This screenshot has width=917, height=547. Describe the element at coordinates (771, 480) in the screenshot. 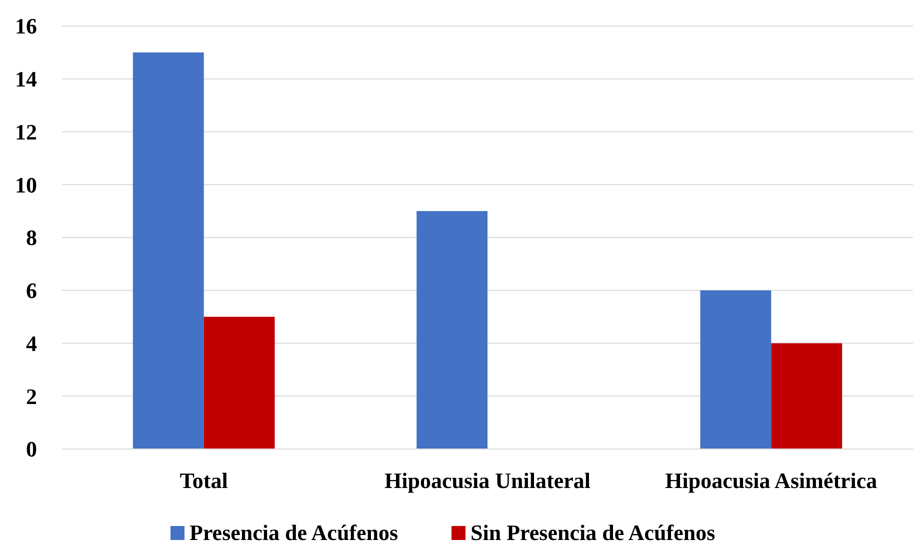

I see `x-tick-label: Hipoacusia Asimétrica` at that location.